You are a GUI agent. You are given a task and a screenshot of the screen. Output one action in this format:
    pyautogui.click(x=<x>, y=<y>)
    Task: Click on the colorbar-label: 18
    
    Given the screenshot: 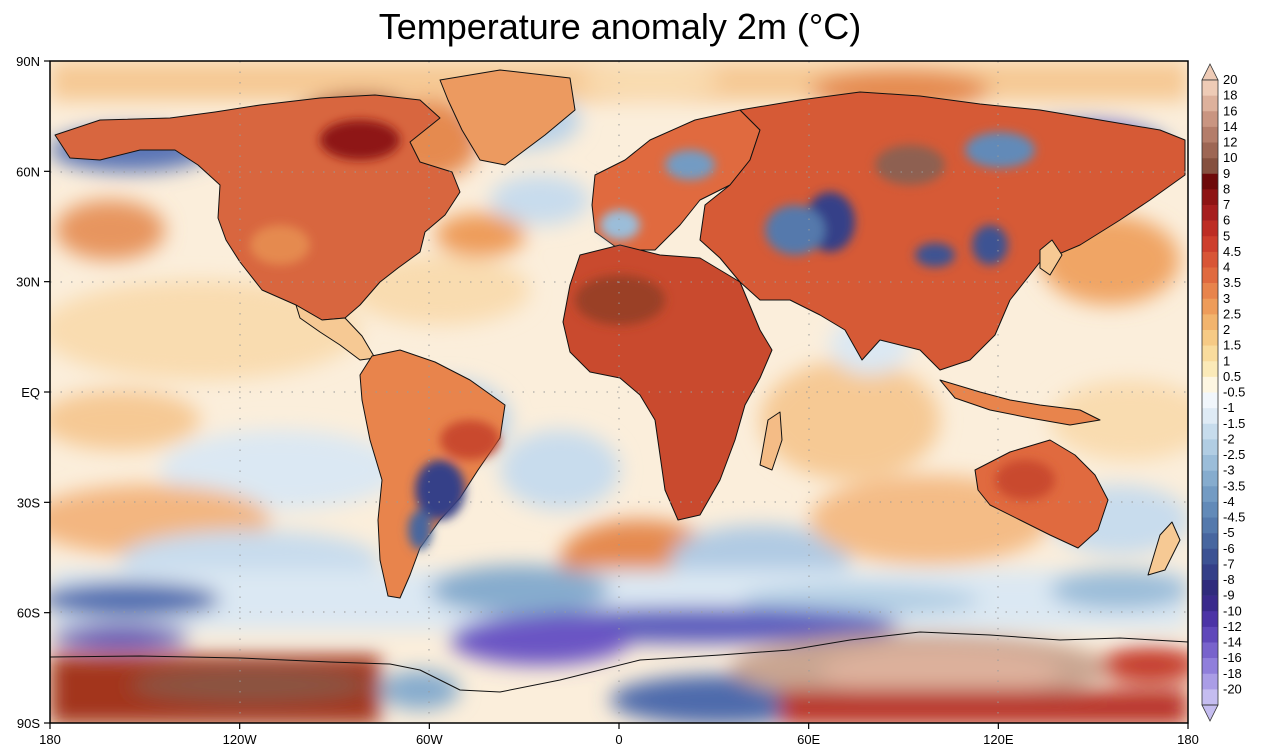 What is the action you would take?
    pyautogui.click(x=1230, y=95)
    